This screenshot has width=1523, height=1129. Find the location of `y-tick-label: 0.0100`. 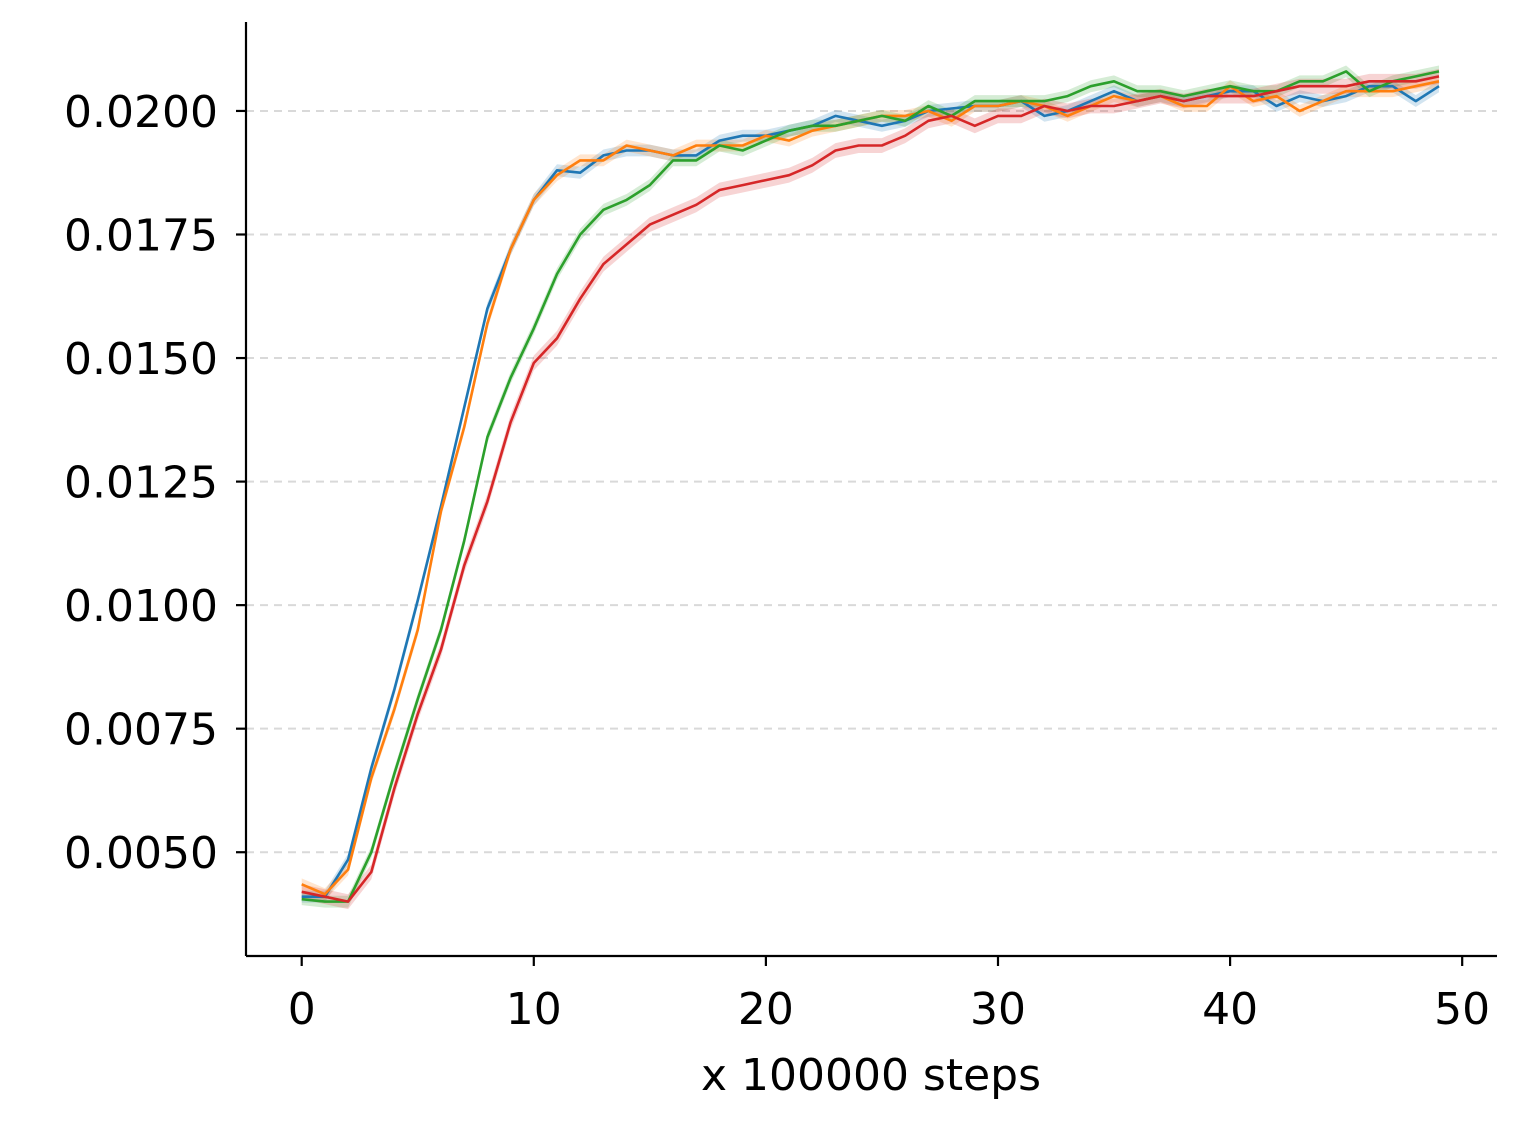

y-tick-label: 0.0100 is located at coordinates (141, 606).